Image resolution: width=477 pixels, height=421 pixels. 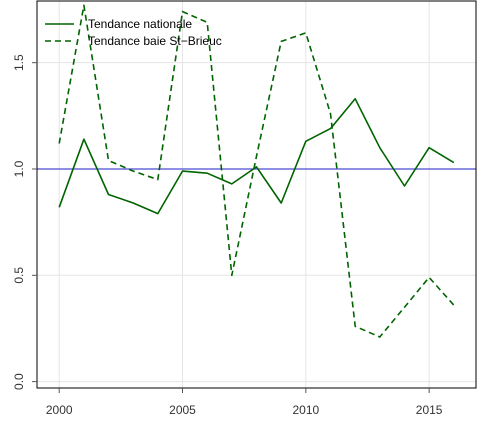 What do you see at coordinates (19, 62) in the screenshot?
I see `y-tick-label: 1.5` at bounding box center [19, 62].